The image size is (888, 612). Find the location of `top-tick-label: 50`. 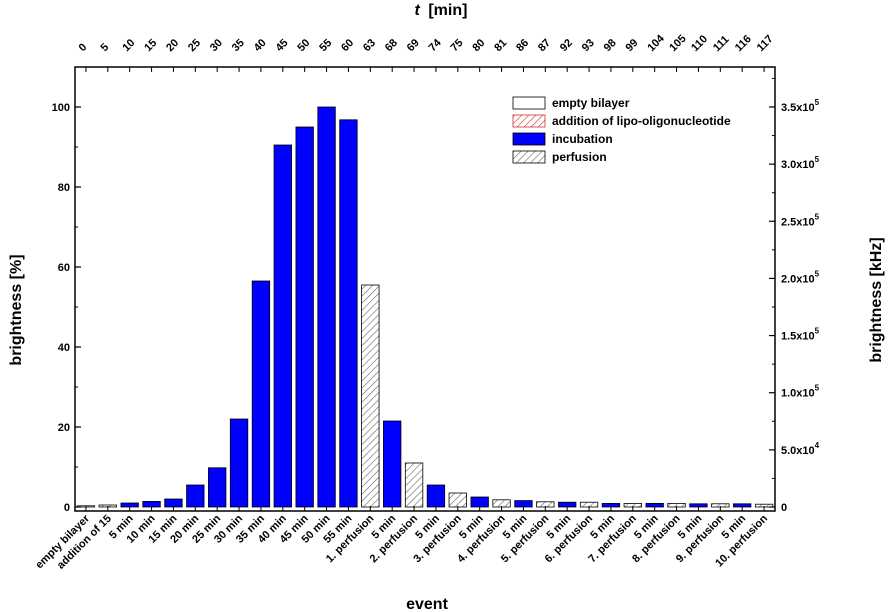

top-tick-label: 50 is located at coordinates (303, 45).